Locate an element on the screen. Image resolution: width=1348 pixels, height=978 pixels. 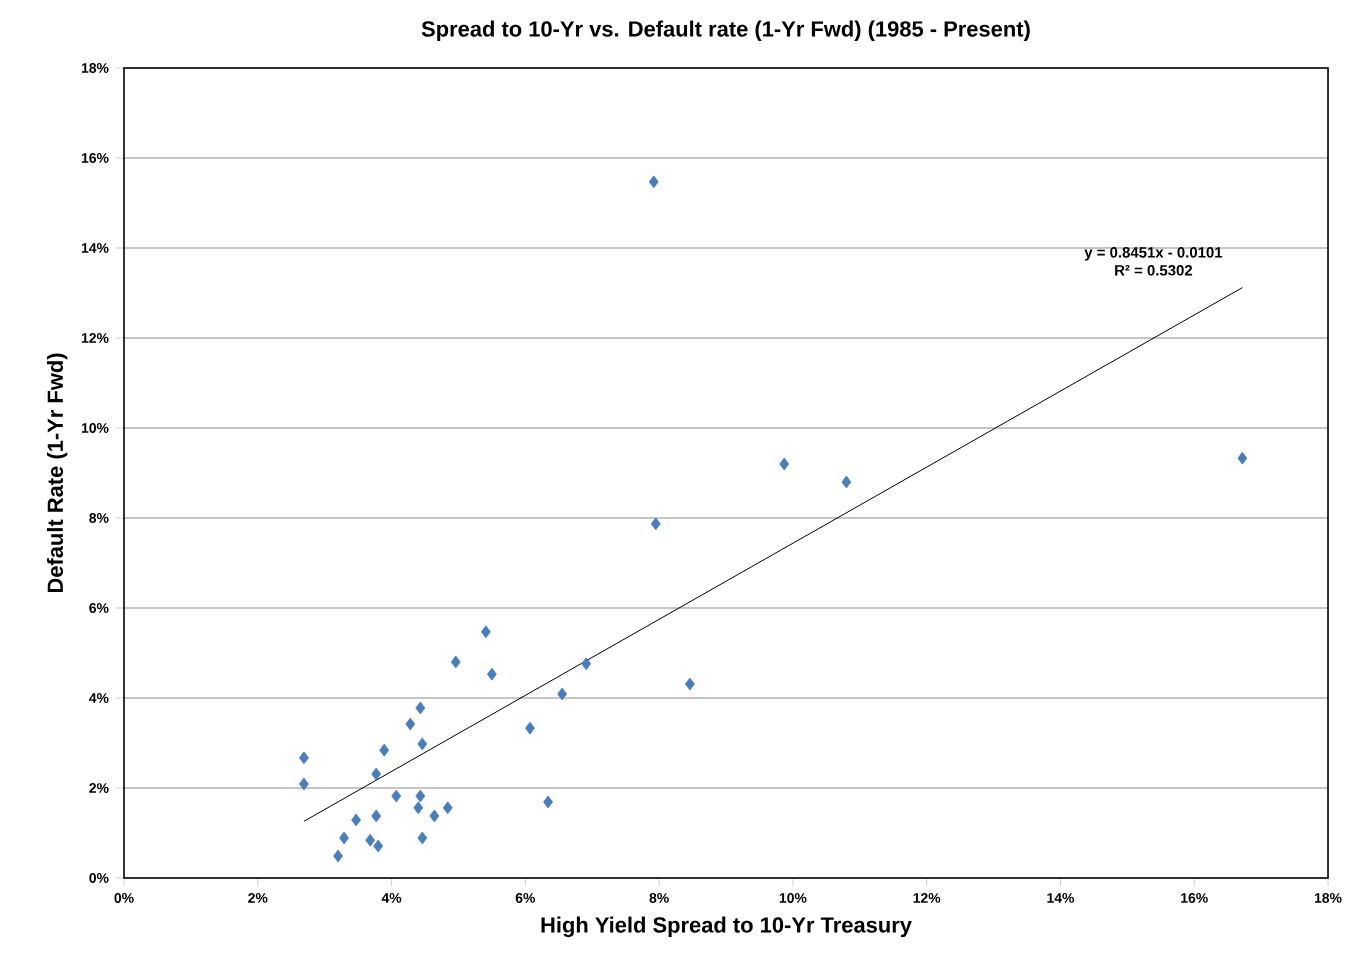
x-axis-title: High Yield Spread to 10-Yr Treasury is located at coordinates (726, 927).